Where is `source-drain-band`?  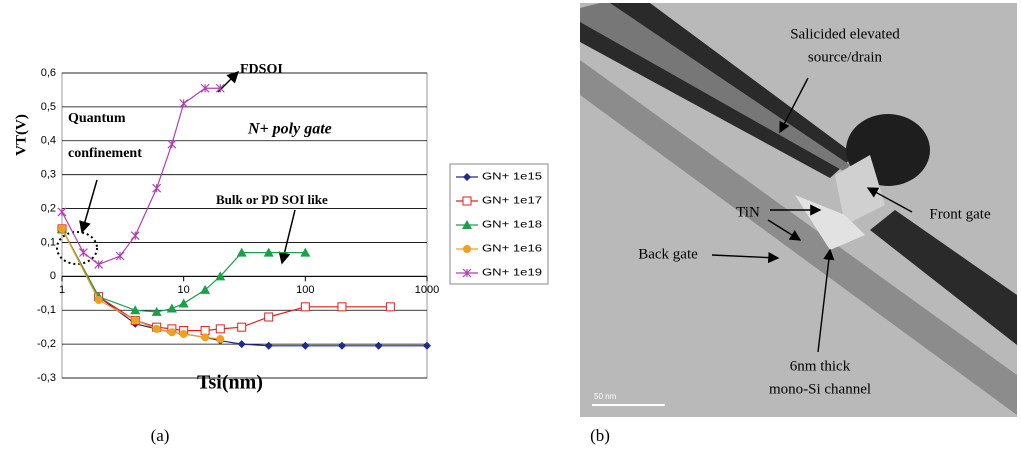 source-drain-band is located at coordinates (943, 277).